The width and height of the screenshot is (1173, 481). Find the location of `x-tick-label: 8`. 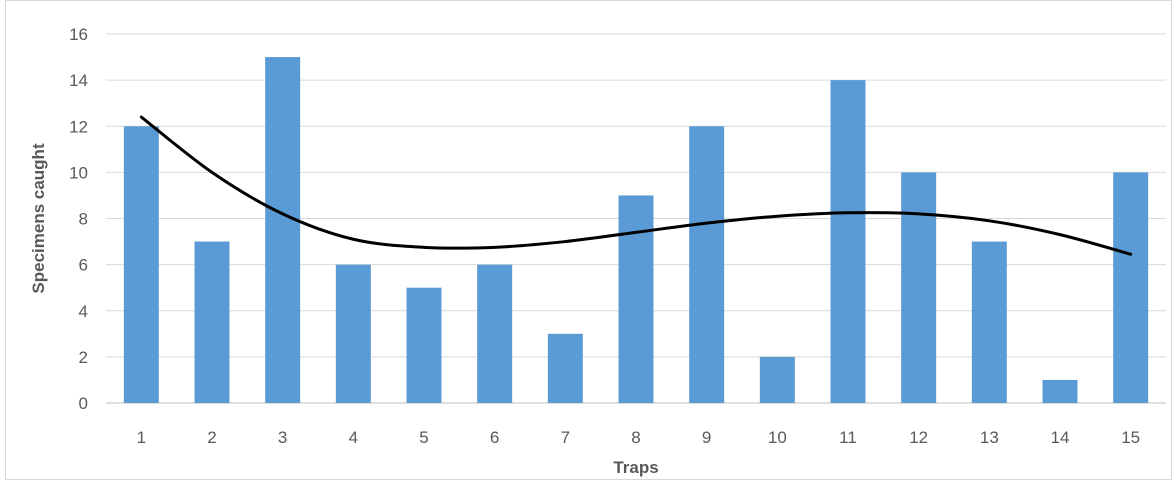

x-tick-label: 8 is located at coordinates (635, 437).